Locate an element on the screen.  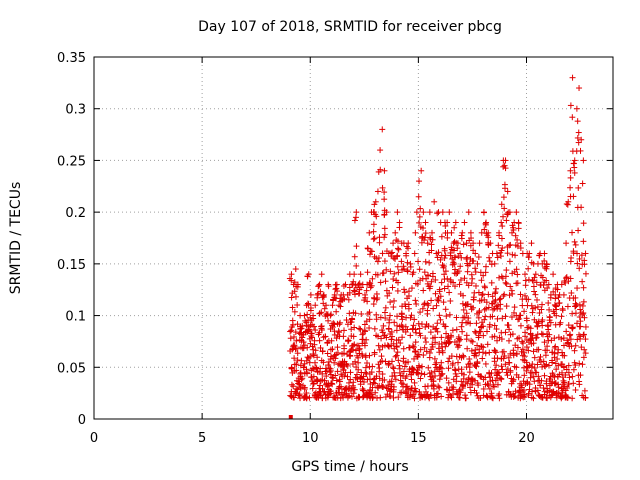
x-tick-label: 5 is located at coordinates (202, 438).